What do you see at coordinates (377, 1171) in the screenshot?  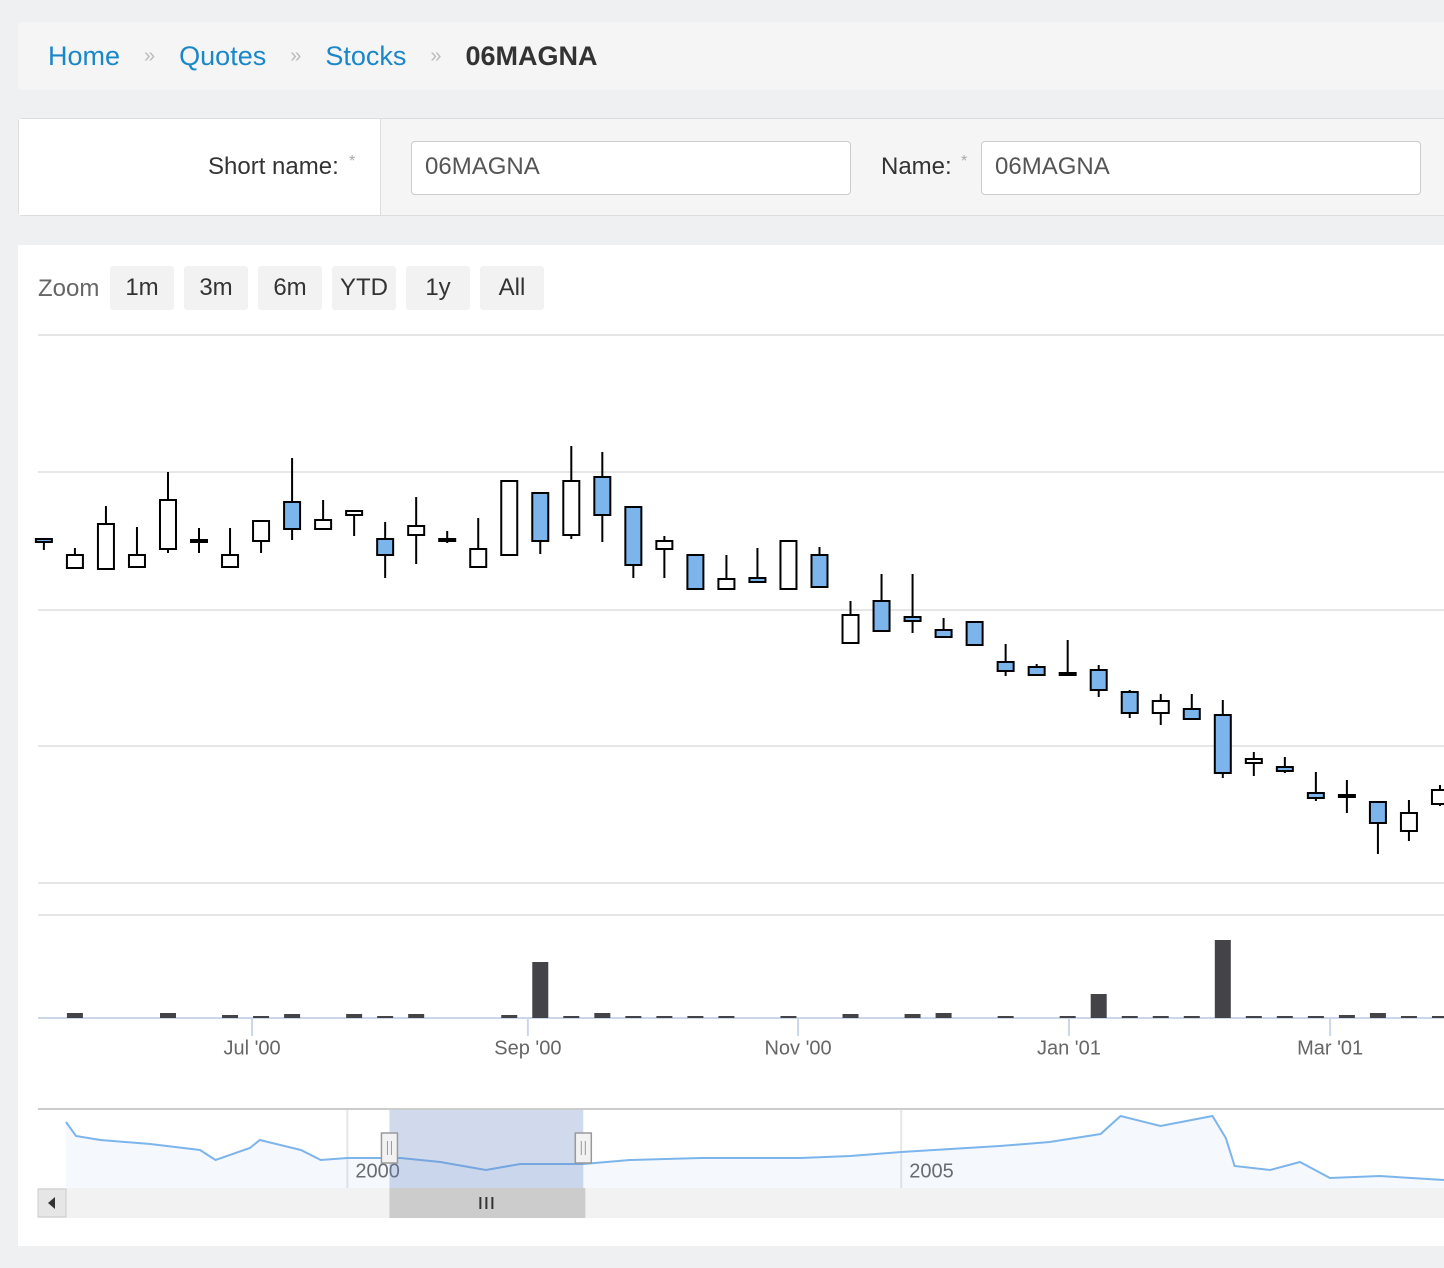 I see `navigator-tick-label: 2000` at bounding box center [377, 1171].